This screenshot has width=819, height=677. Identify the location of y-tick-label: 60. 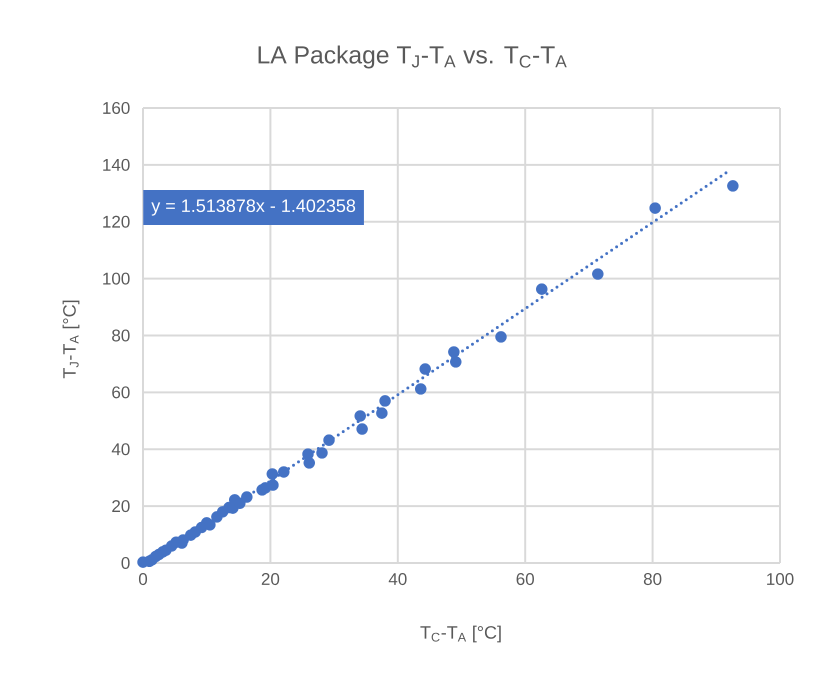
(121, 392).